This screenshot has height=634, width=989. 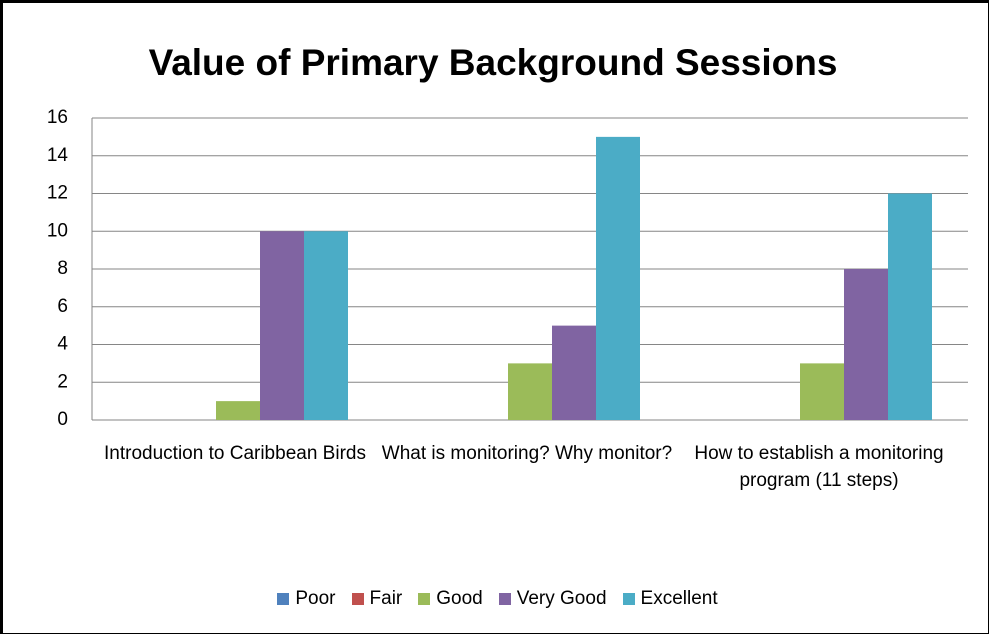 I want to click on legend-item: Poor, so click(x=306, y=599).